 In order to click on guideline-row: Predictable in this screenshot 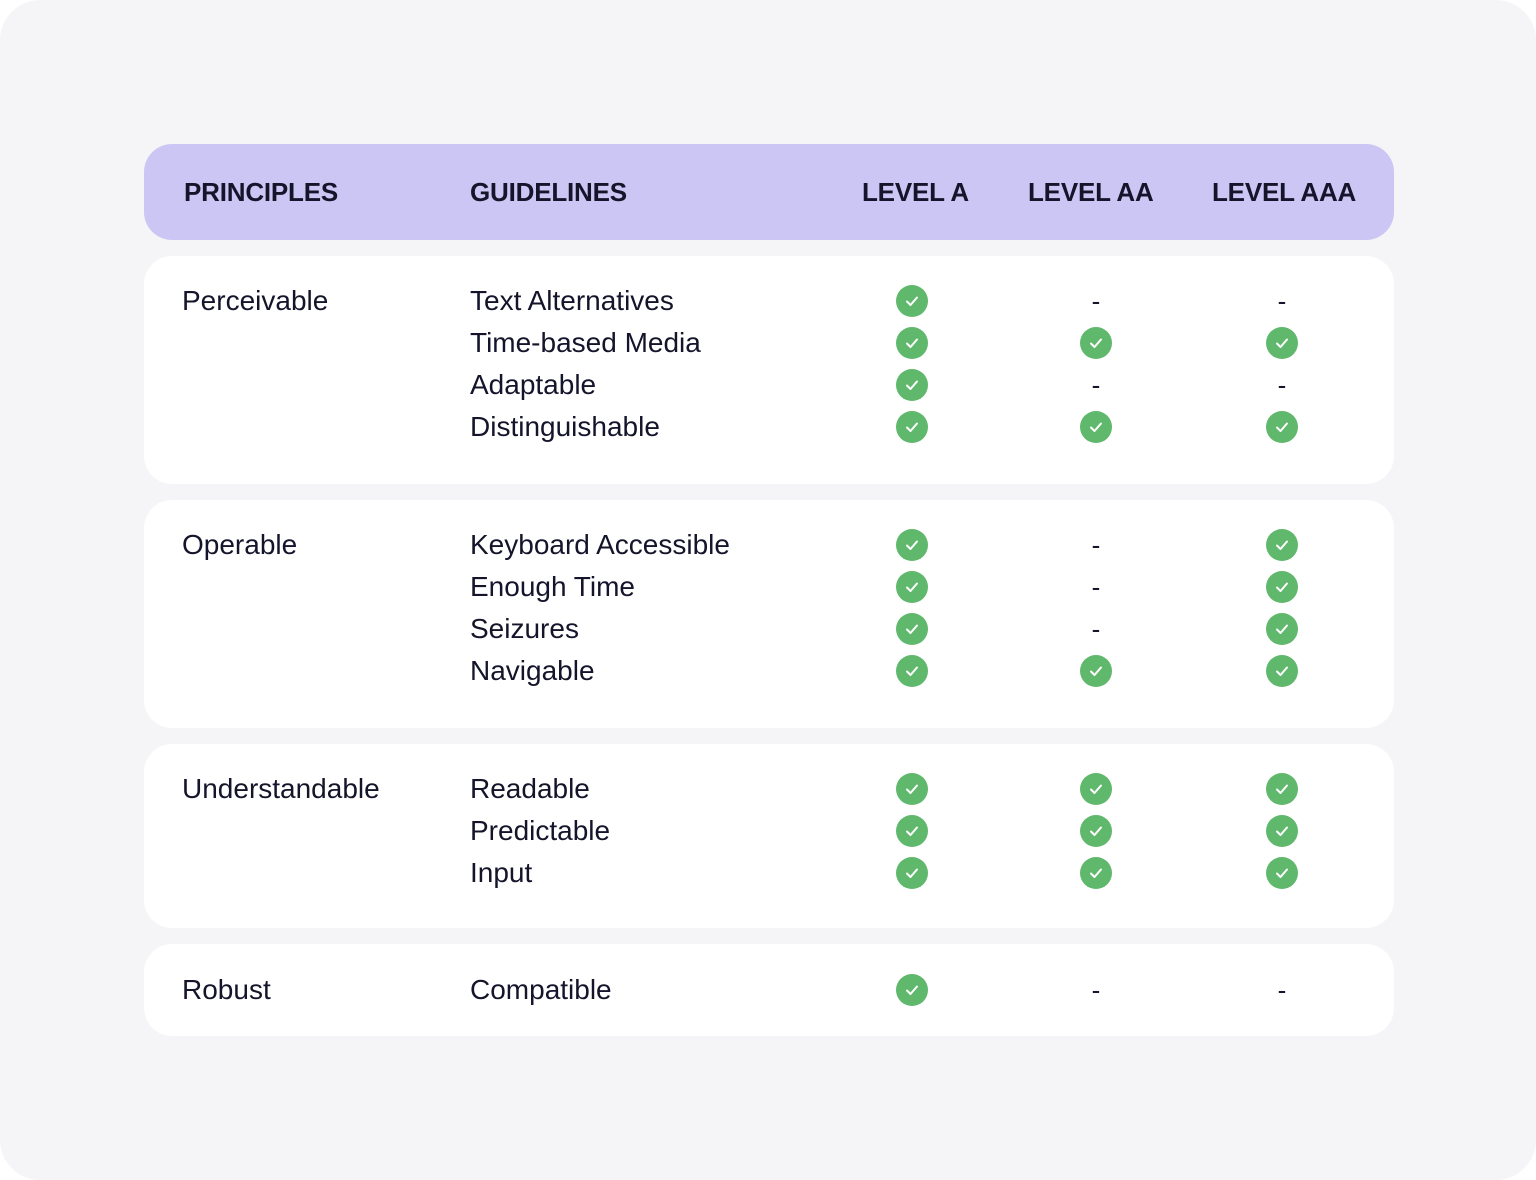, I will do `click(769, 831)`.